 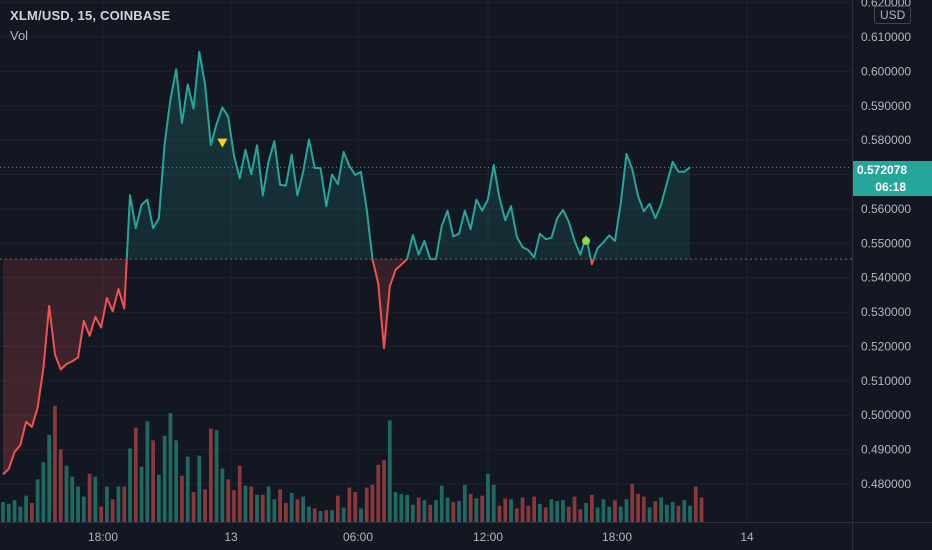 I want to click on y-tick-label: 0.600000, so click(x=886, y=71).